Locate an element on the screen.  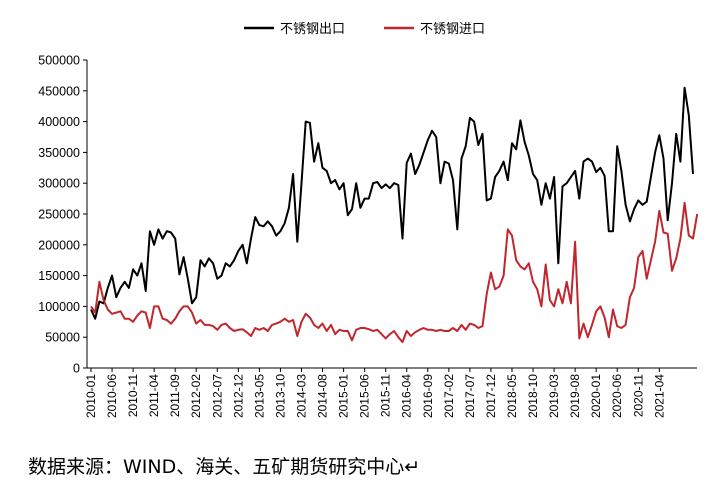
y-tick-label: 0 is located at coordinates (76, 369).